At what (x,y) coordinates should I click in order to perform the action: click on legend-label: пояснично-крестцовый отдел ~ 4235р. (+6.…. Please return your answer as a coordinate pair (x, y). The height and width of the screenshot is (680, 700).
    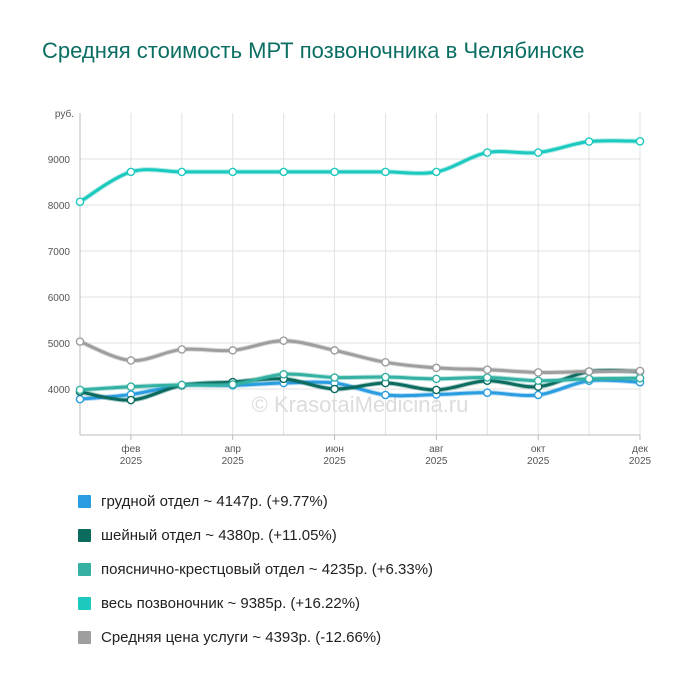
    Looking at the image, I should click on (267, 569).